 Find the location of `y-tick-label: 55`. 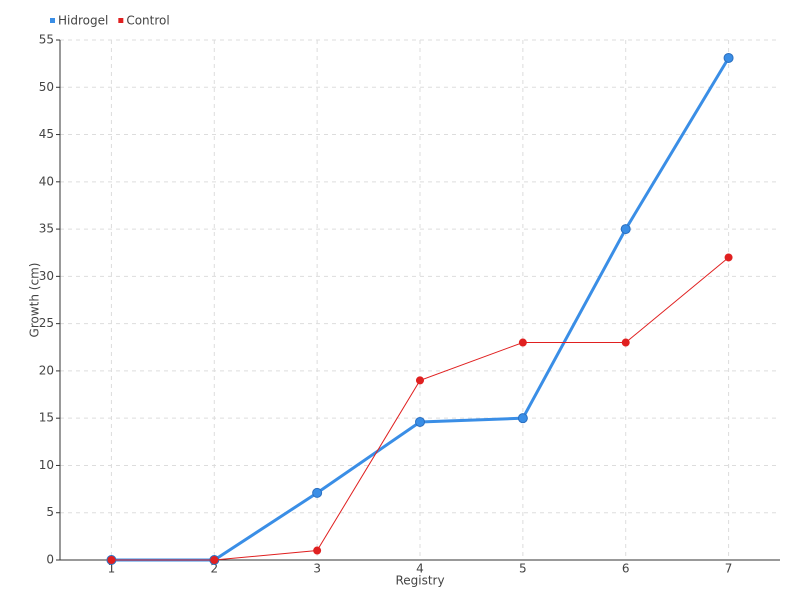

y-tick-label: 55 is located at coordinates (46, 40).